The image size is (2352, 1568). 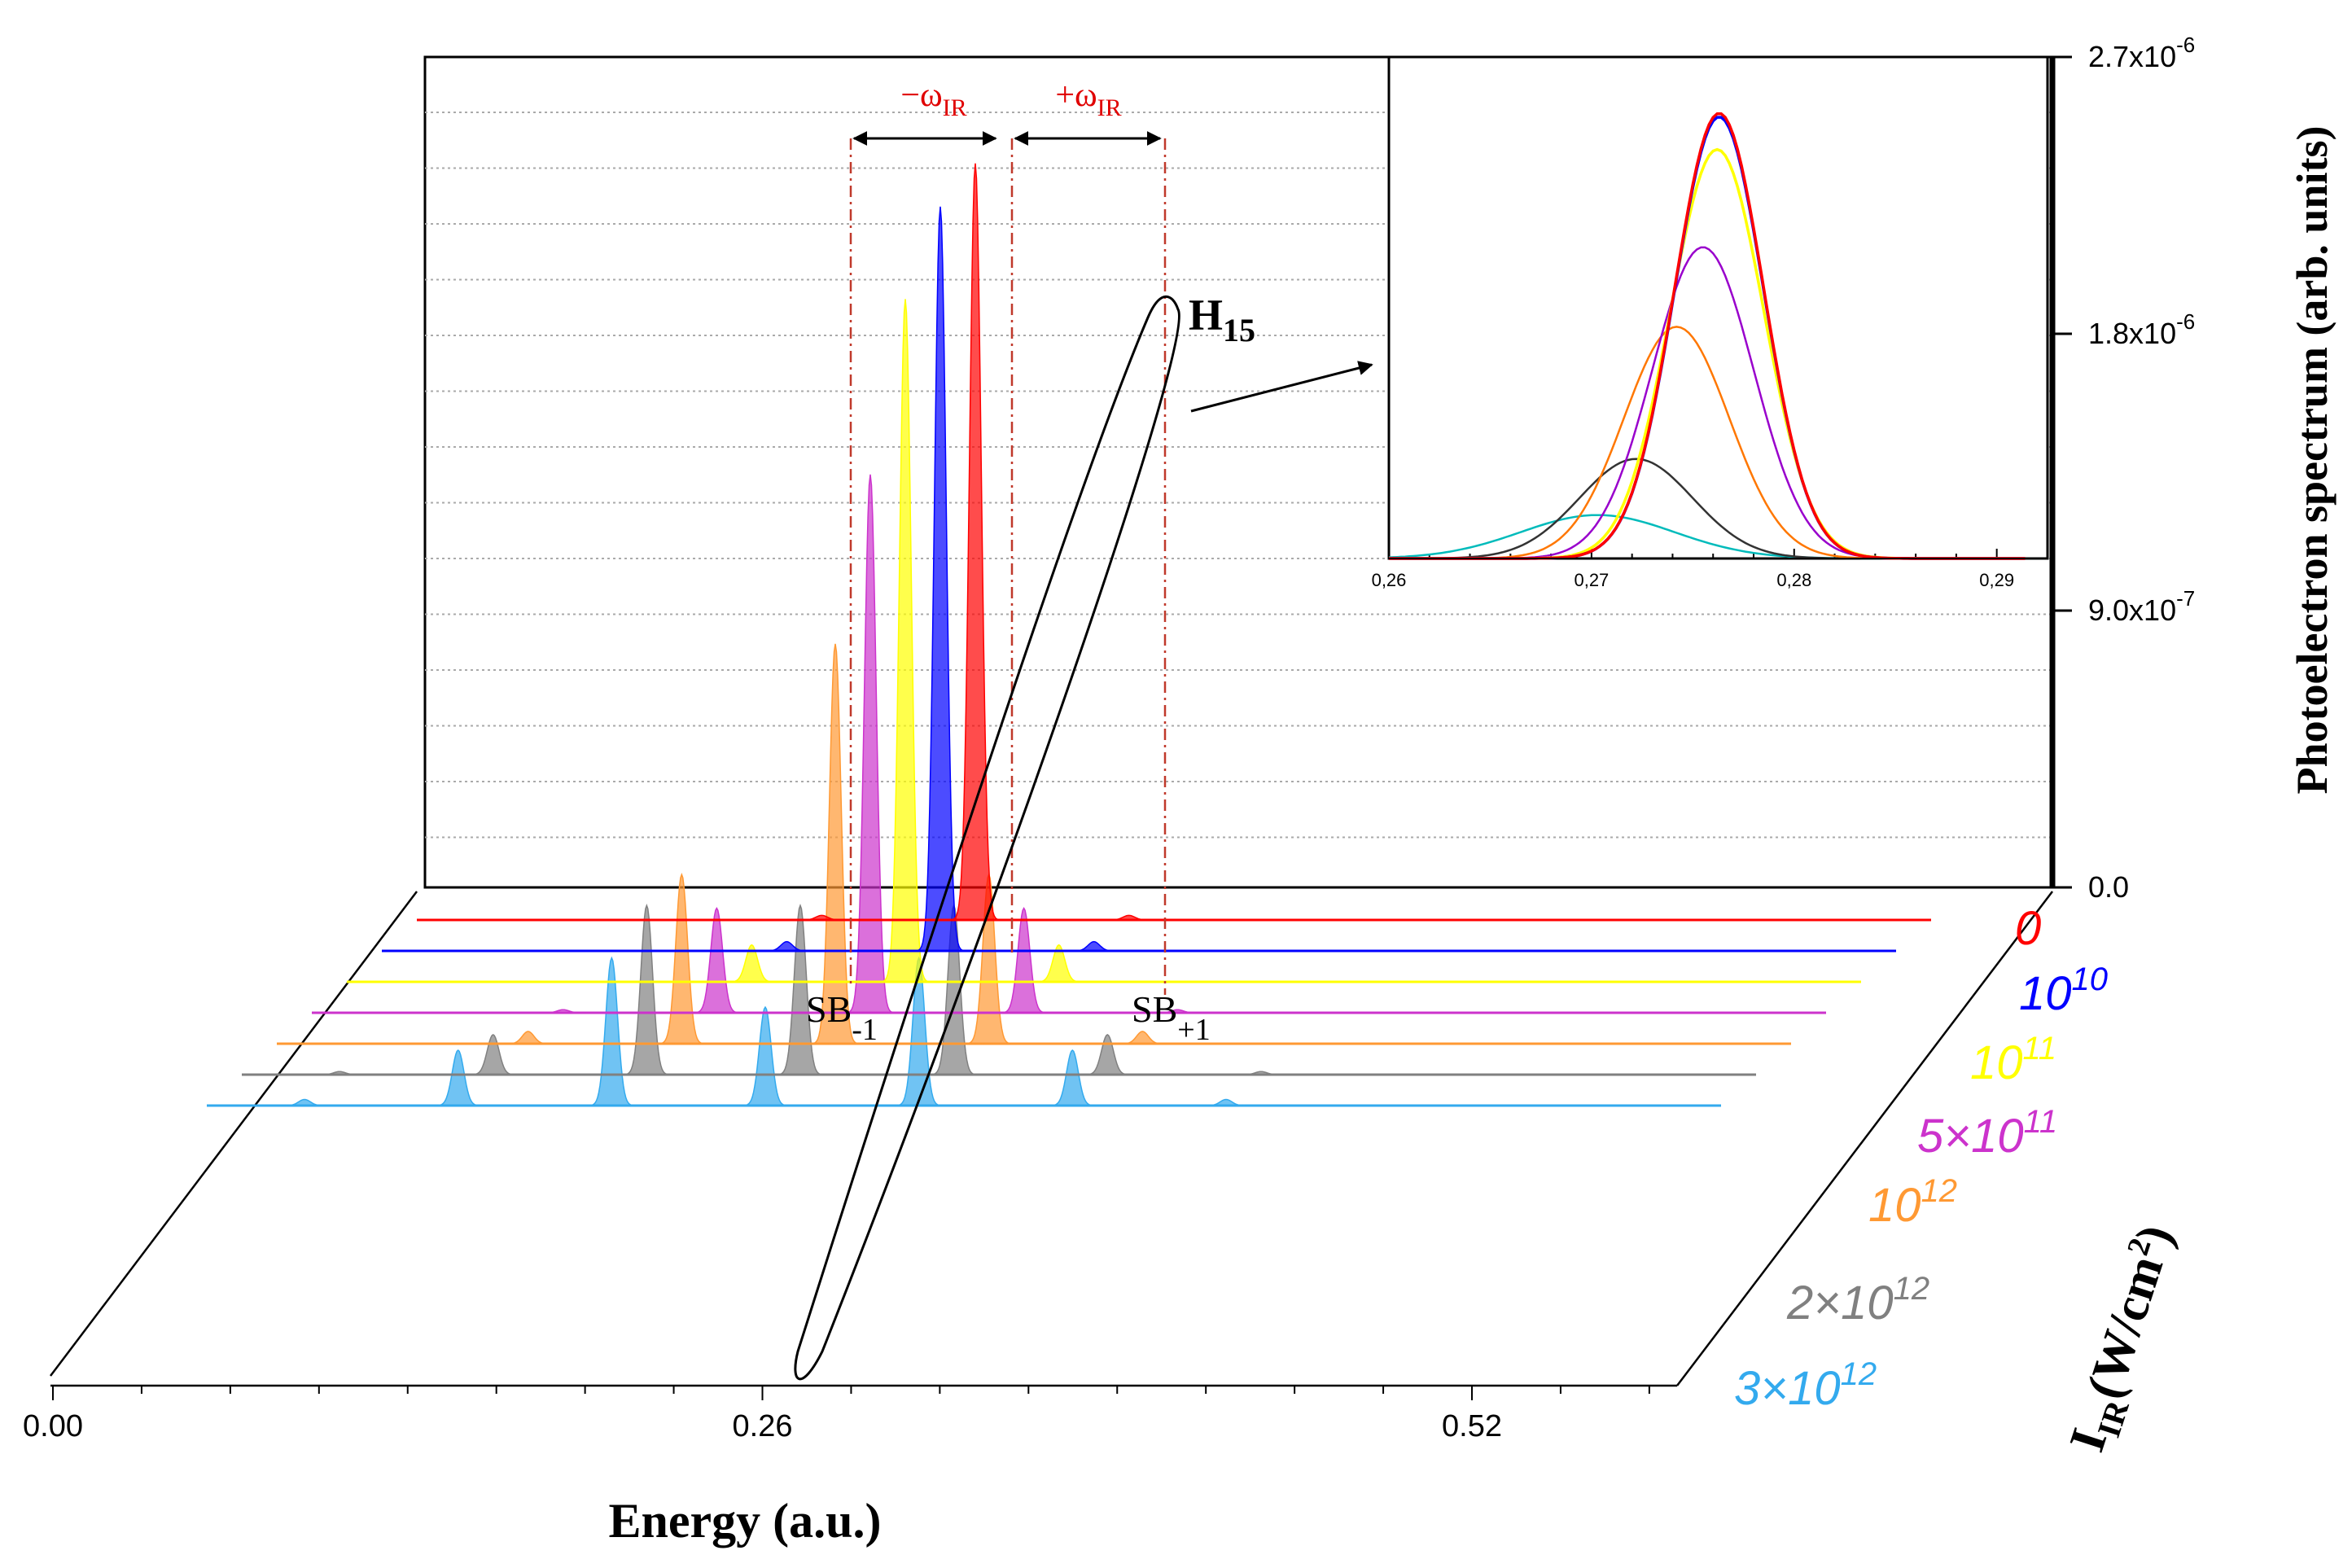 I want to click on series-label-4: 1012, so click(x=1913, y=1202).